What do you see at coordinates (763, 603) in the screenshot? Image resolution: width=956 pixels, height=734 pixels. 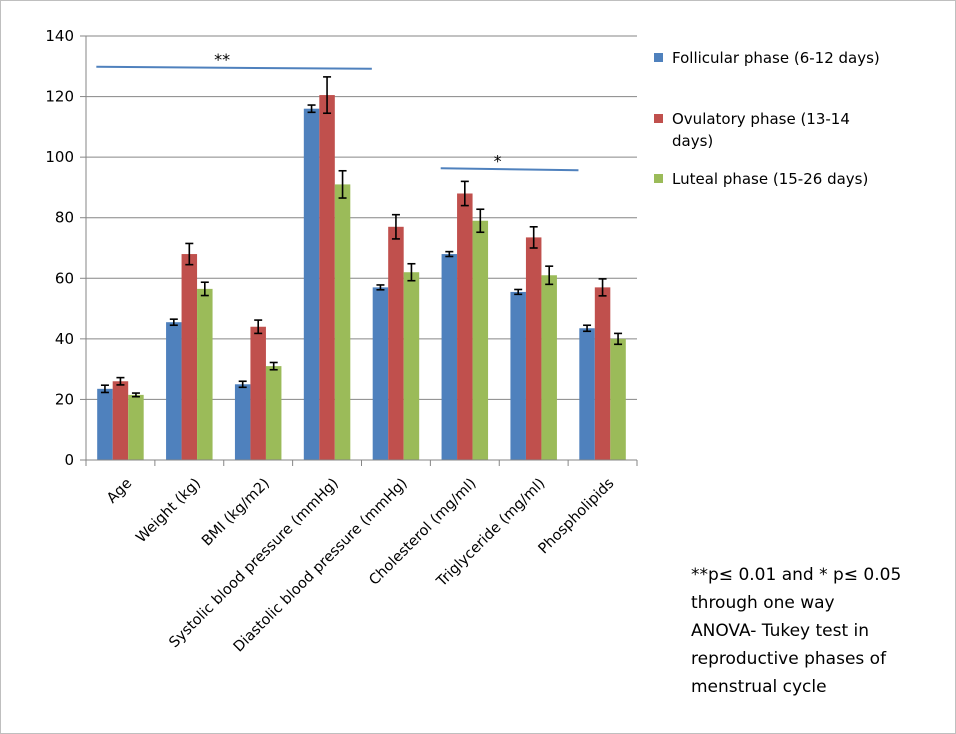 I see `note-line: through one way` at bounding box center [763, 603].